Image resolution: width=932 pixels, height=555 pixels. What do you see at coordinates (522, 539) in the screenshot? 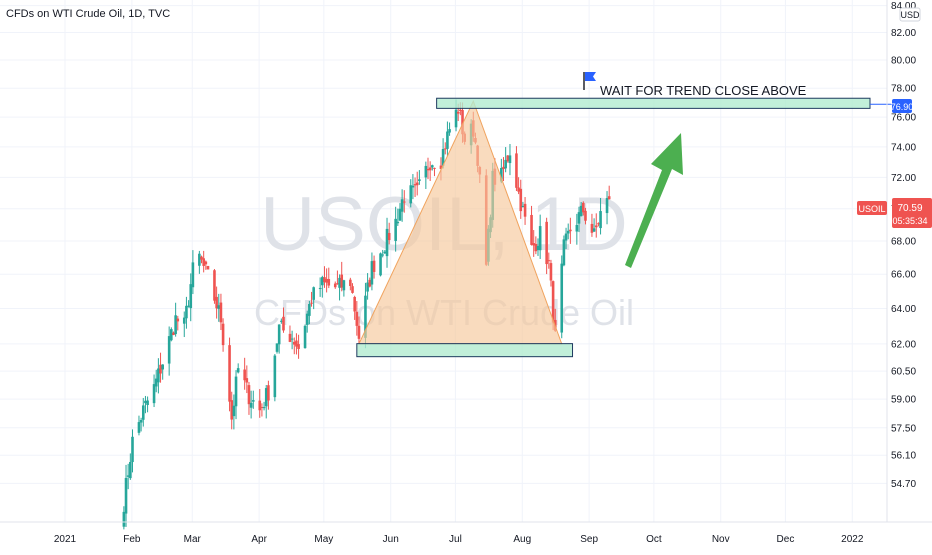
I see `time-tick-label: Aug` at bounding box center [522, 539].